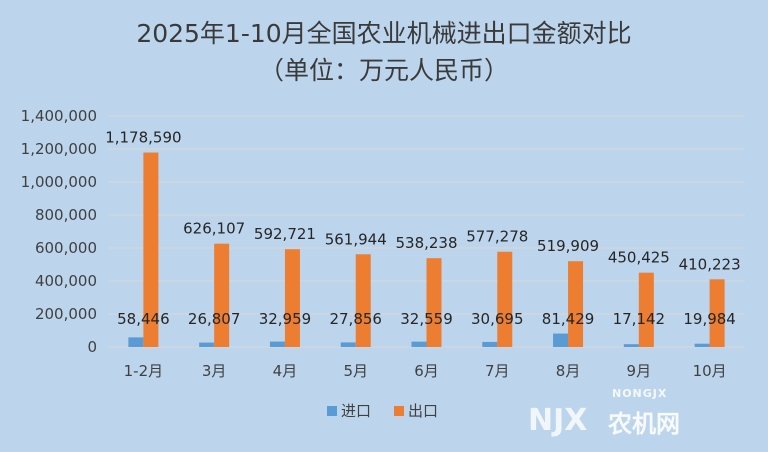 Image resolution: width=768 pixels, height=452 pixels. Describe the element at coordinates (639, 393) in the screenshot. I see `watermark-brand: NONGJX` at that location.